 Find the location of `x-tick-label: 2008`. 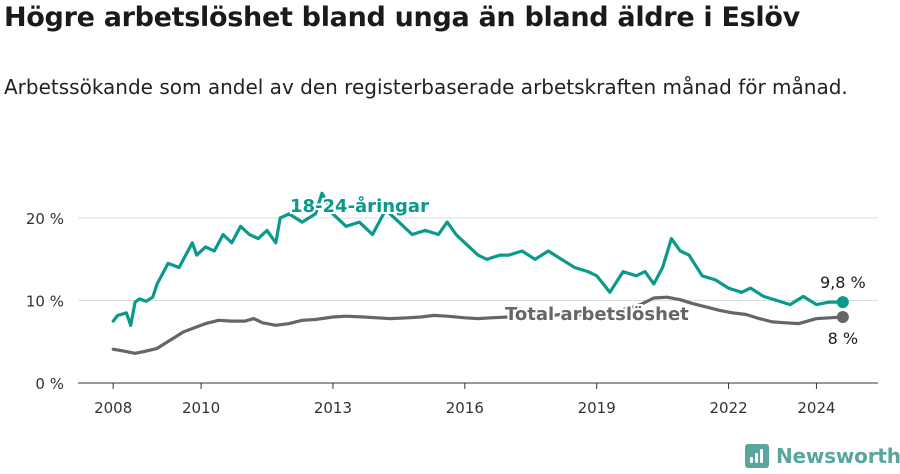

x-tick-label: 2008 is located at coordinates (113, 408).